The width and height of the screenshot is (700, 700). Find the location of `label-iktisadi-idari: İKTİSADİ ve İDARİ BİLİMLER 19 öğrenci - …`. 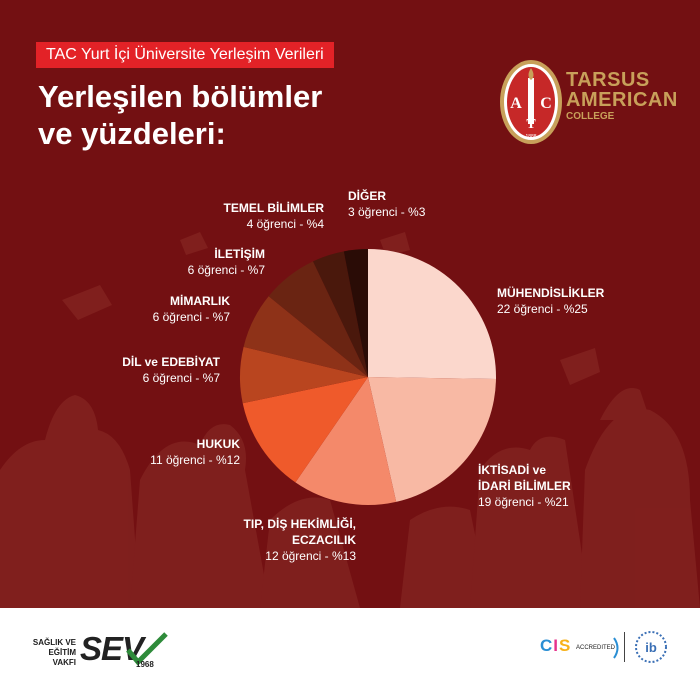

label-iktisadi-idari: İKTİSADİ ve İDARİ BİLİMLER 19 öğrenci - … is located at coordinates (524, 486).